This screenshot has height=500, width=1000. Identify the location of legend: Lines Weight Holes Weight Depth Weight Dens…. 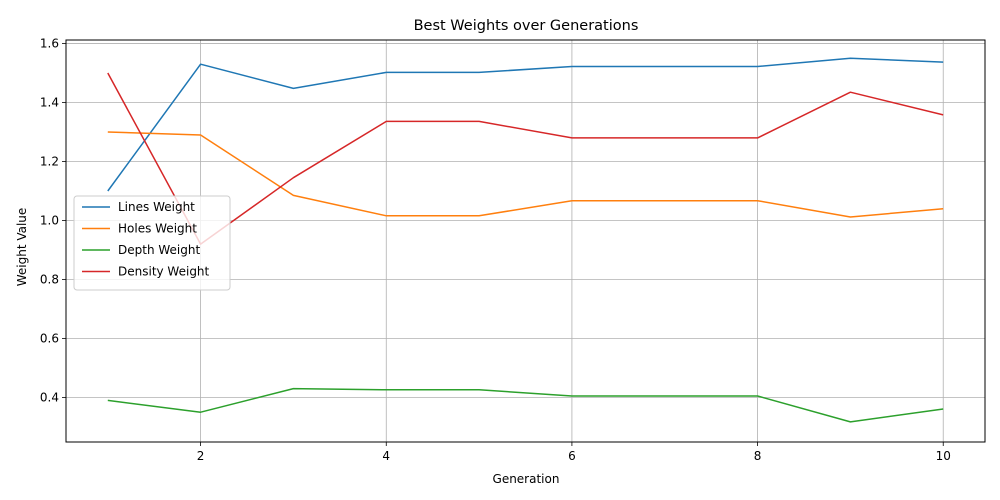
(152, 243).